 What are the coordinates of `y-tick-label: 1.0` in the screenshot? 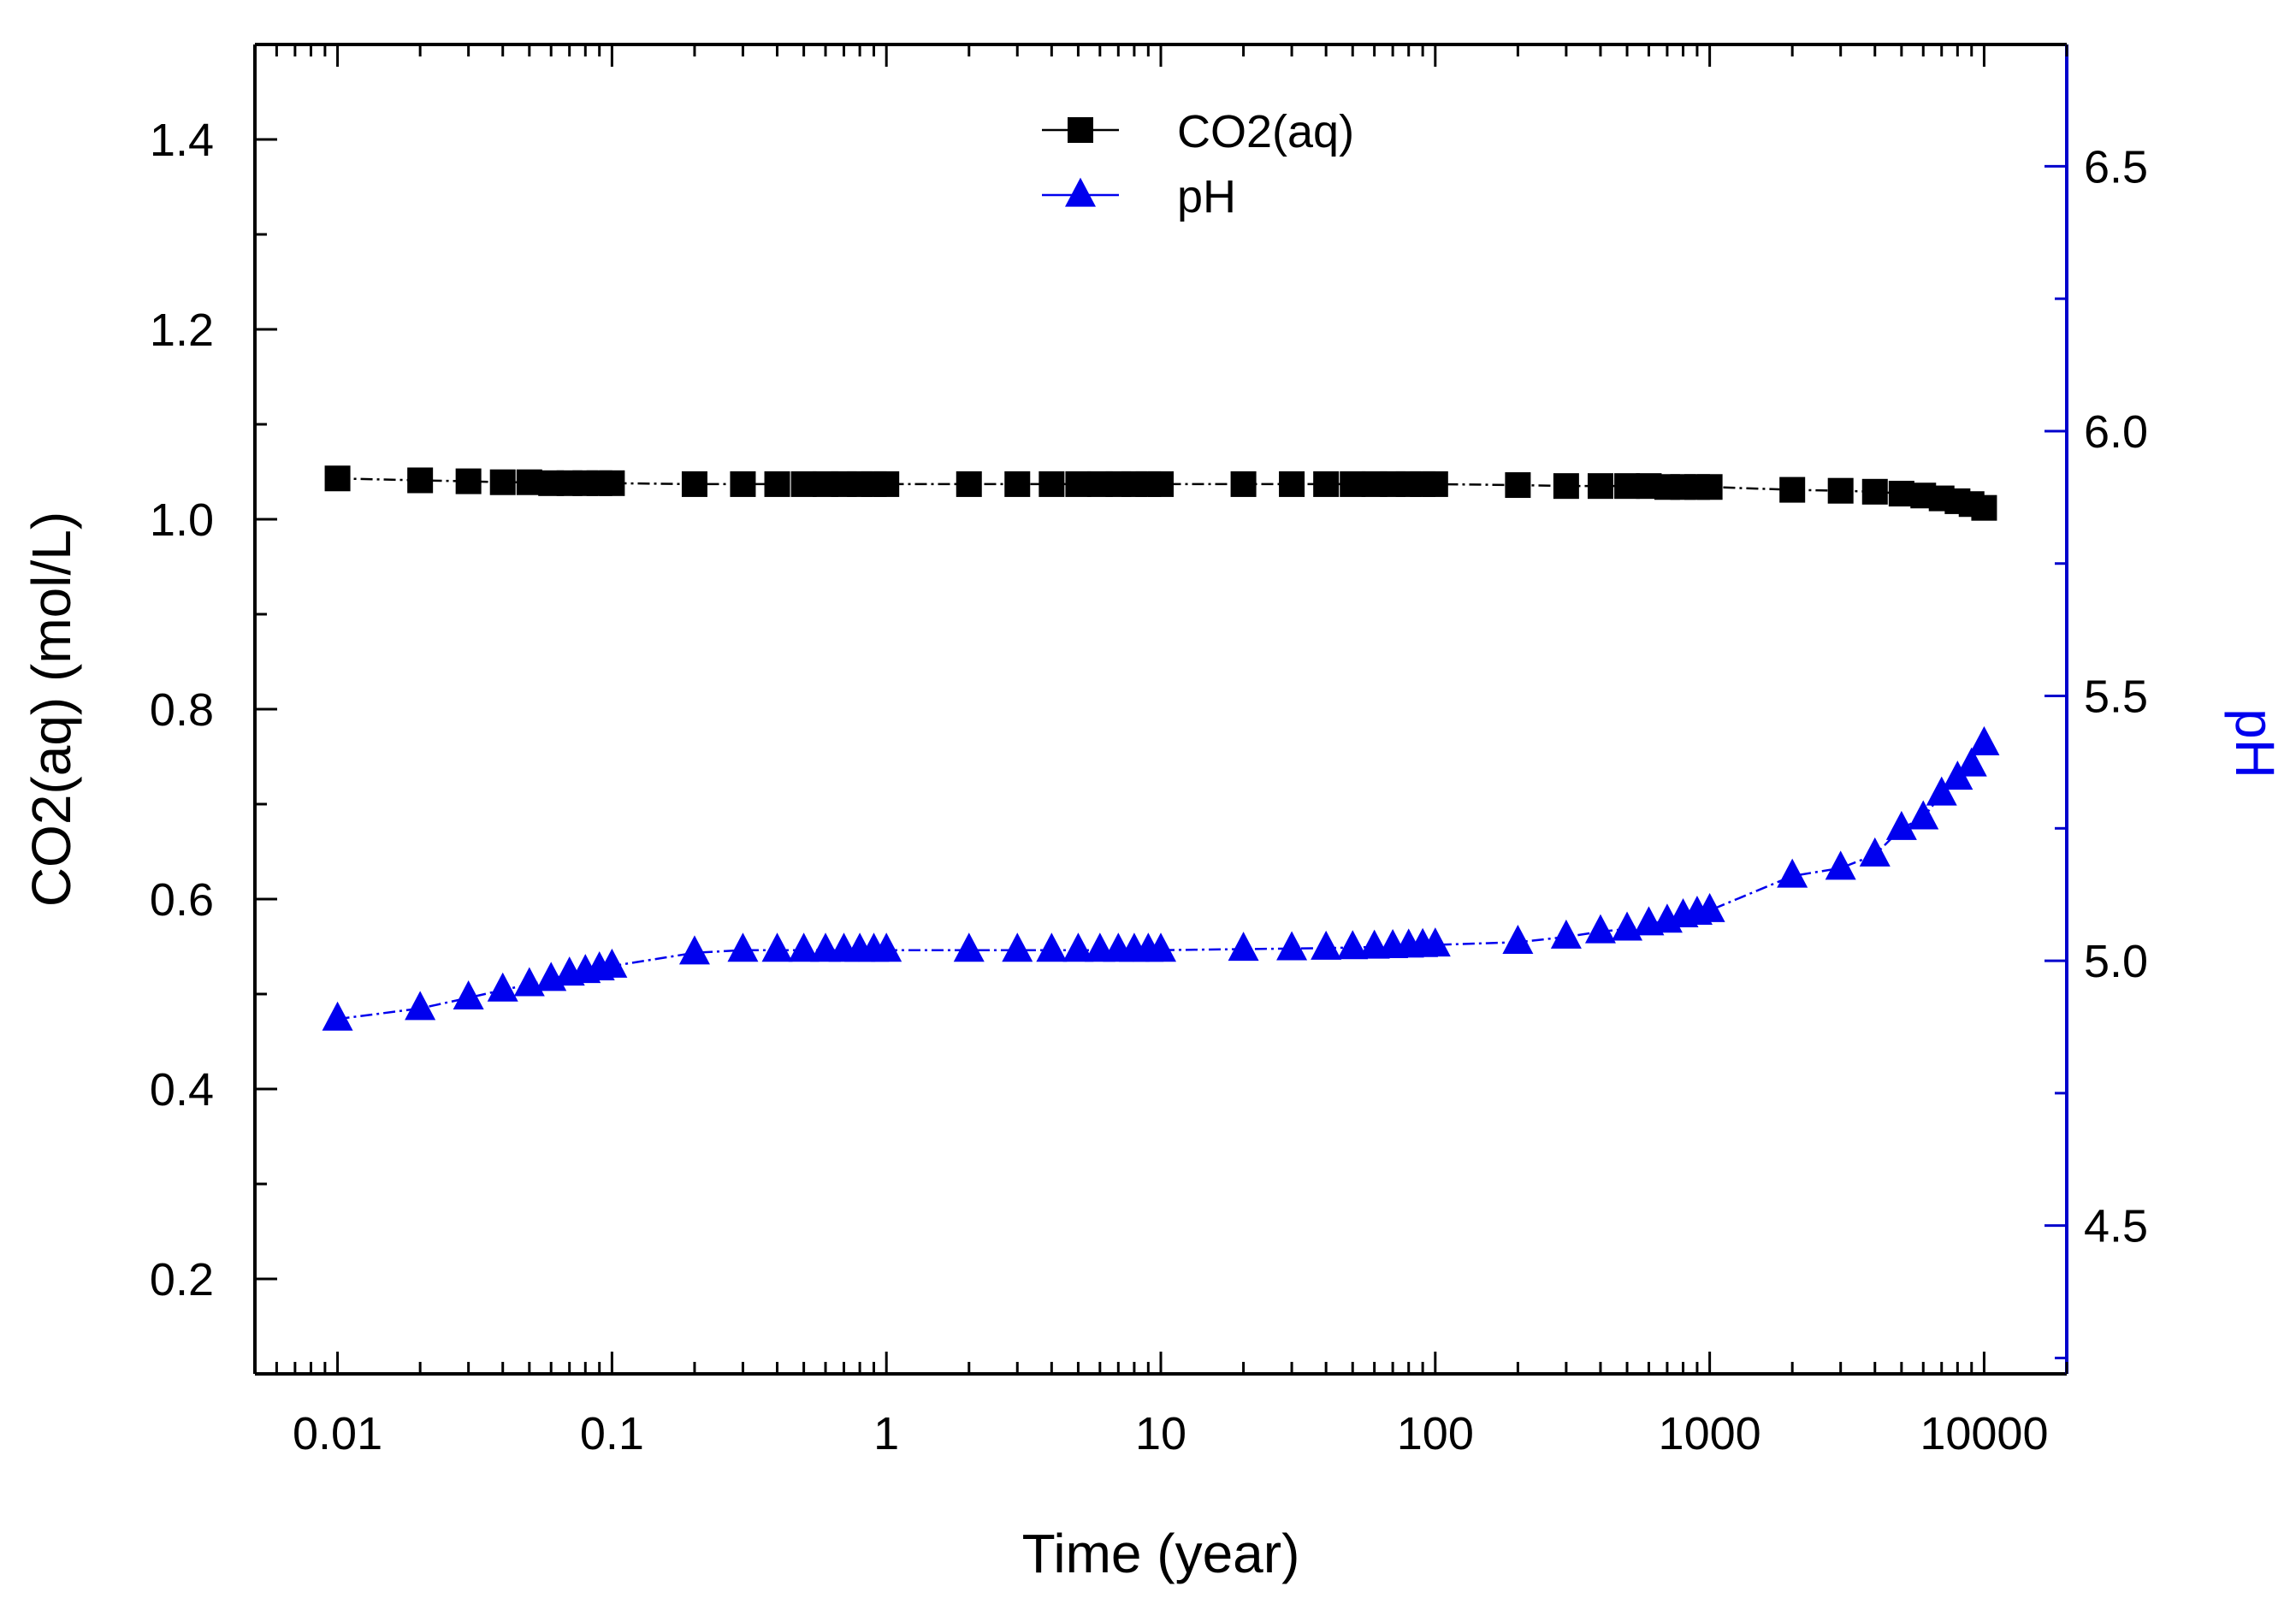 It's located at (182, 520).